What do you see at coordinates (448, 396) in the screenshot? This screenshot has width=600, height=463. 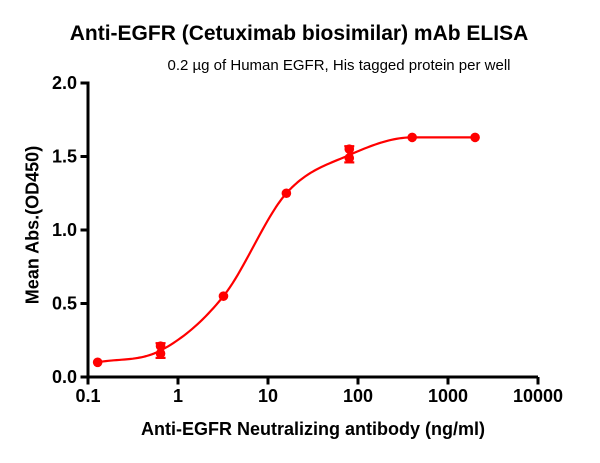 I see `x-tick-label: 1000` at bounding box center [448, 396].